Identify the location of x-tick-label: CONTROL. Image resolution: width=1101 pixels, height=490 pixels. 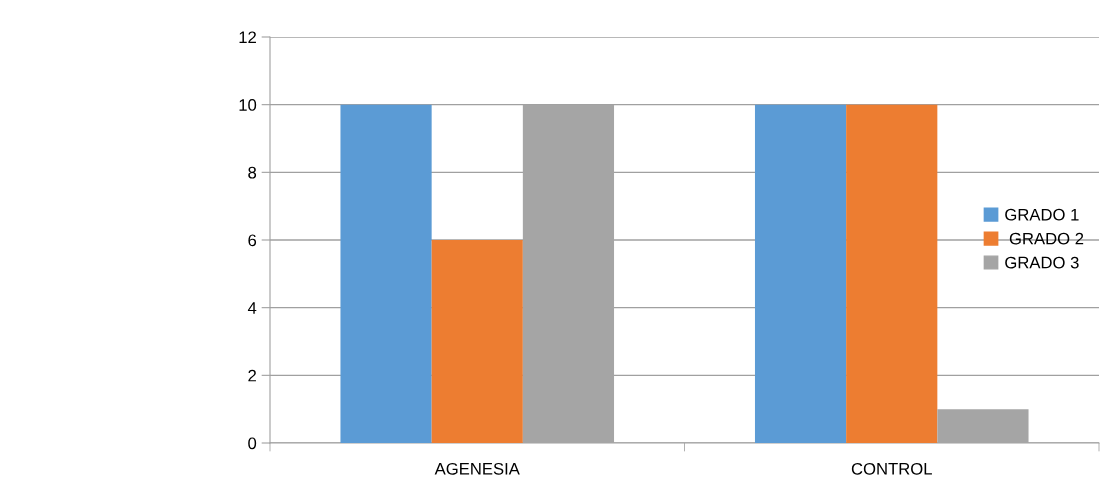
(891, 468).